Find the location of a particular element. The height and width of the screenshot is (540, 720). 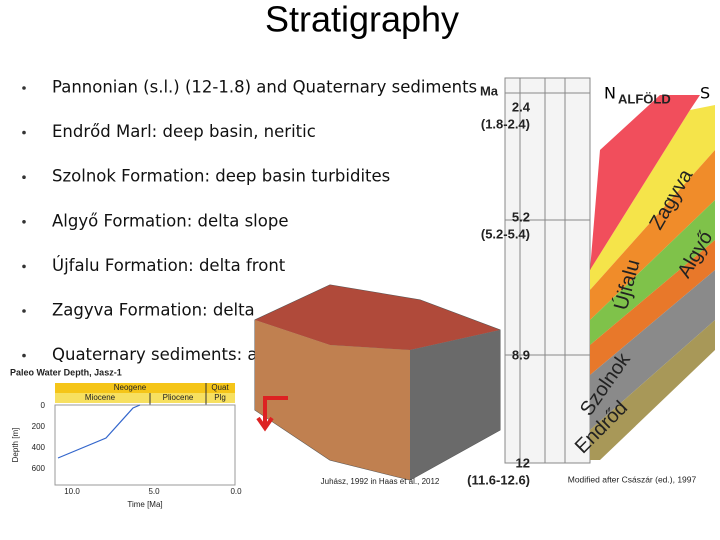

title: Stratigraphy is located at coordinates (362, 20).